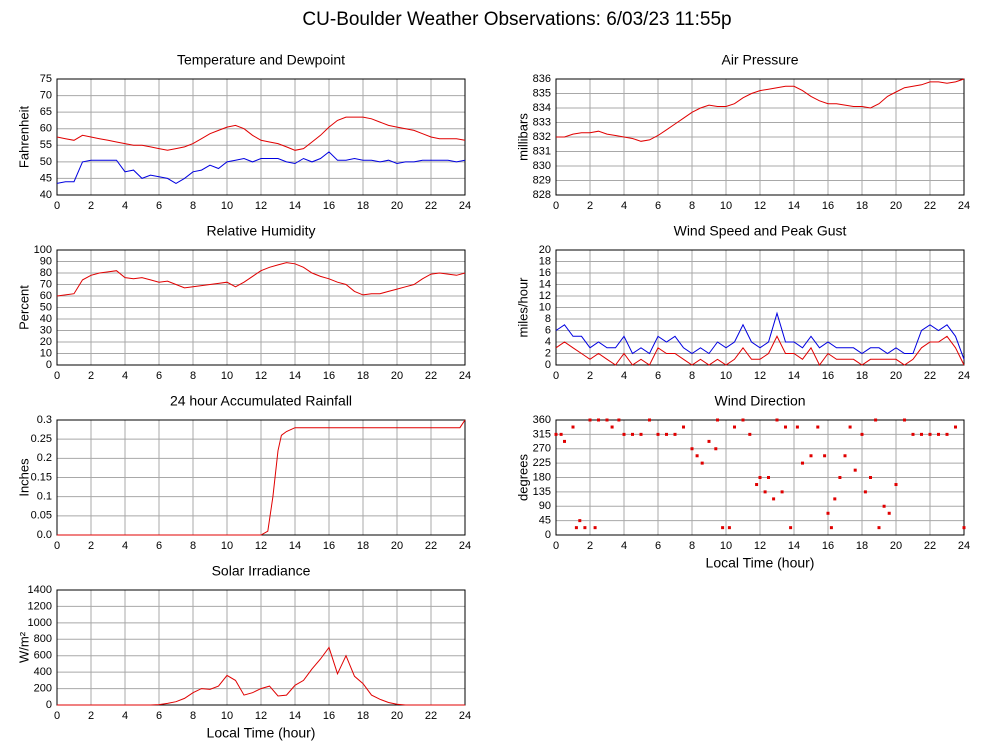  Describe the element at coordinates (43, 656) in the screenshot. I see `y-tick-label: 600` at that location.